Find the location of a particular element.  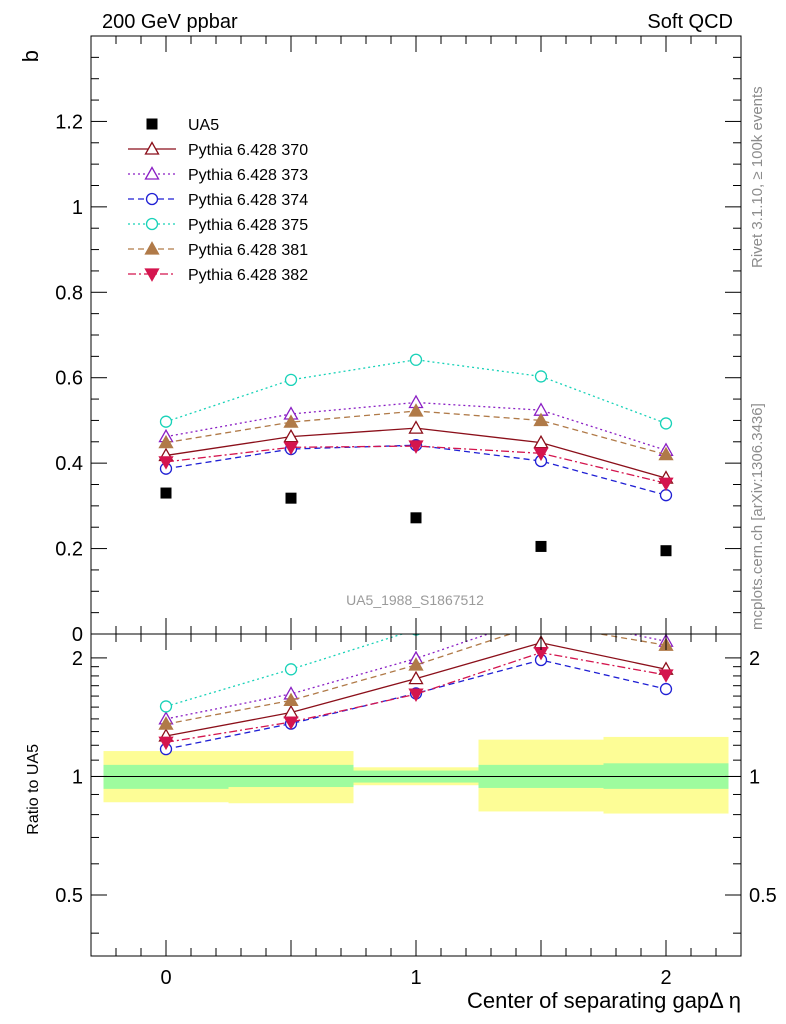

legend-entry: Pythia 6.428 370 is located at coordinates (218, 150).